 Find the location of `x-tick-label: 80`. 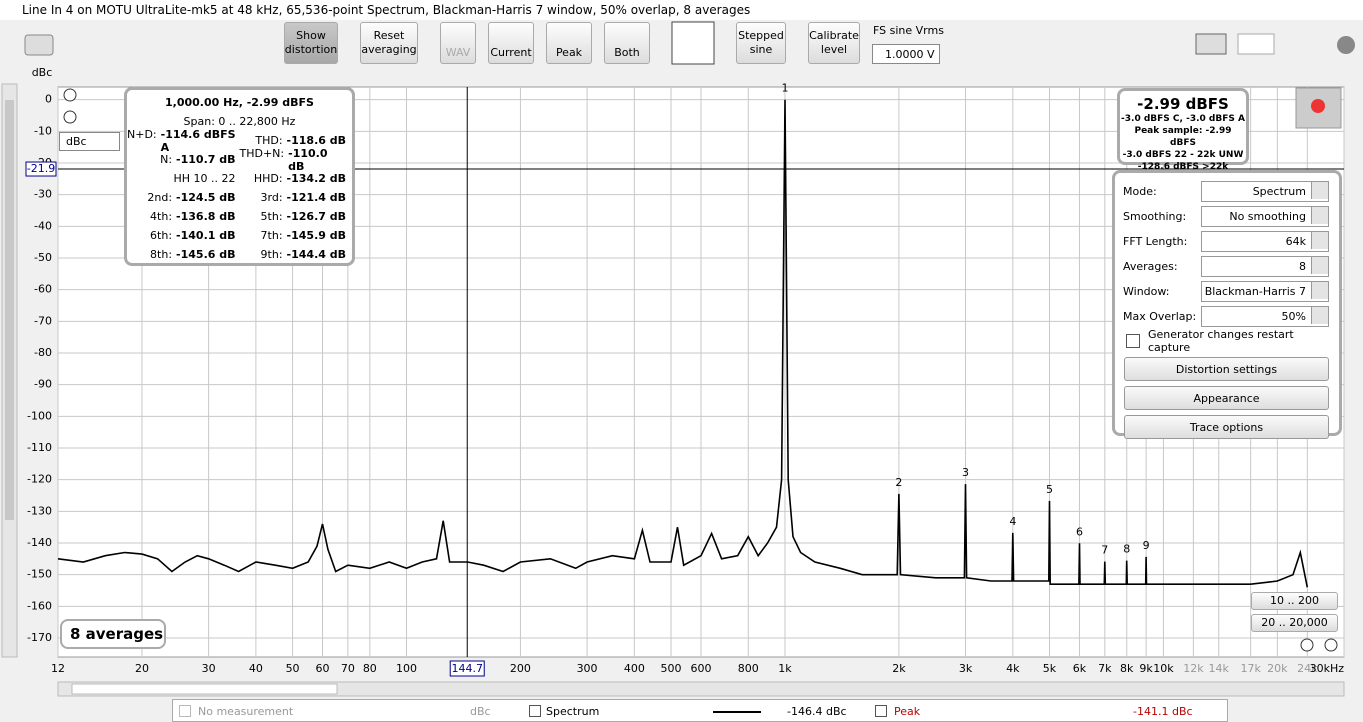

x-tick-label: 80 is located at coordinates (370, 668).